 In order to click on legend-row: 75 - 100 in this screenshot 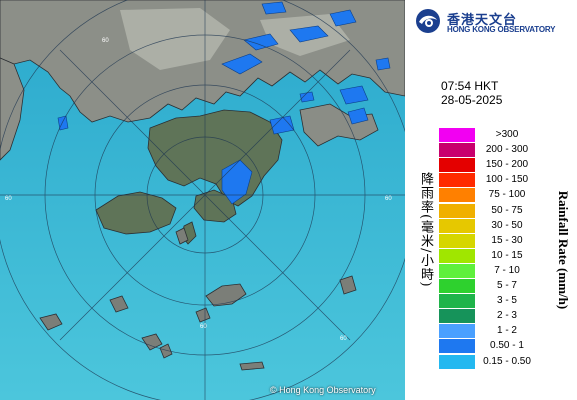, I will do `click(504, 195)`.